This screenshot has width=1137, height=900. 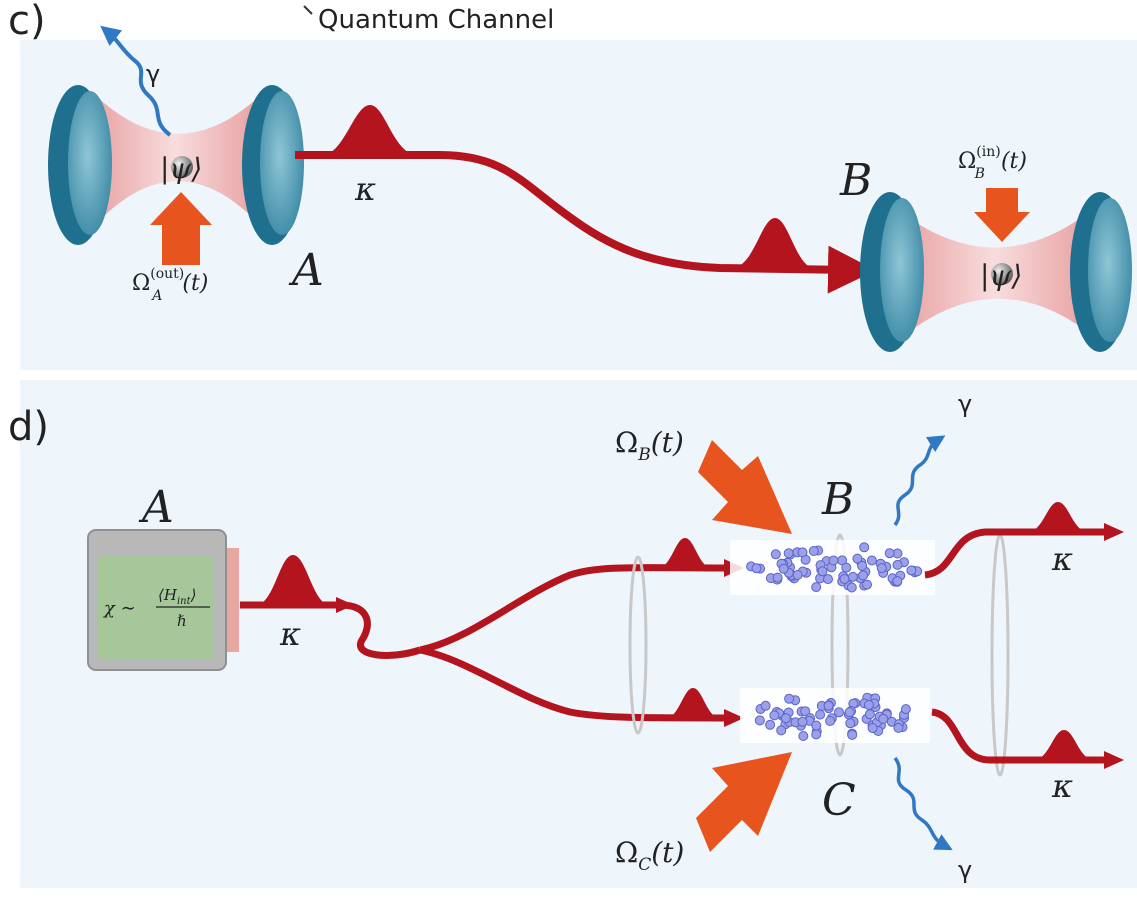 What do you see at coordinates (649, 445) in the screenshot?
I see `omega-b-label: ΩB(t)` at bounding box center [649, 445].